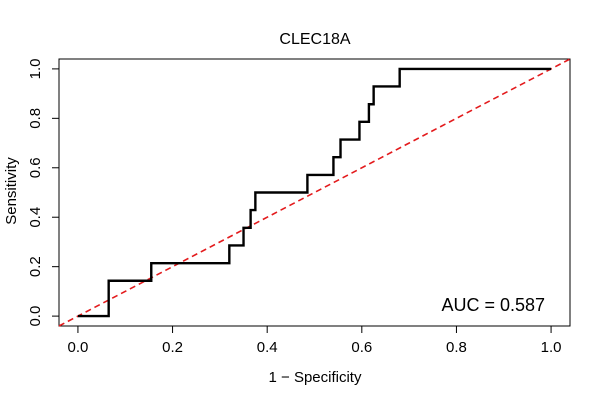  What do you see at coordinates (361, 347) in the screenshot?
I see `x-tick-label-3: 0.6` at bounding box center [361, 347].